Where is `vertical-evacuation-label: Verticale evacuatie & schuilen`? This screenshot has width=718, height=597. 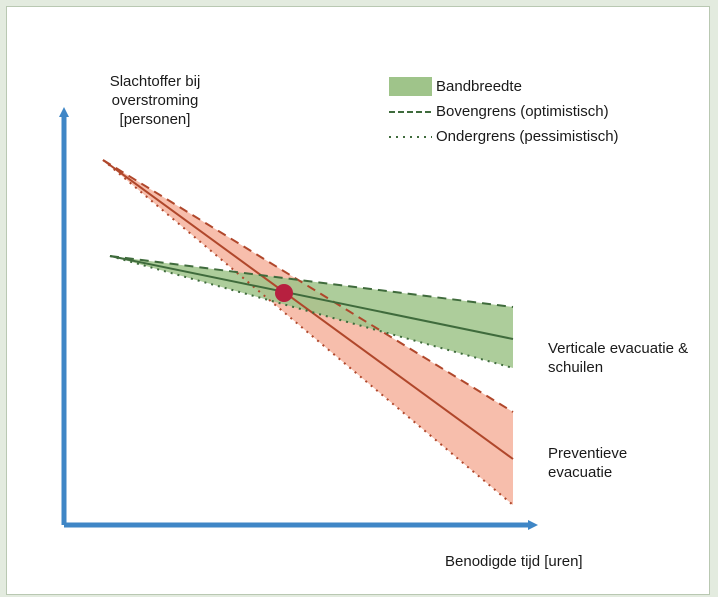
vertical-evacuation-label: Verticale evacuatie & schuilen is located at coordinates (618, 358).